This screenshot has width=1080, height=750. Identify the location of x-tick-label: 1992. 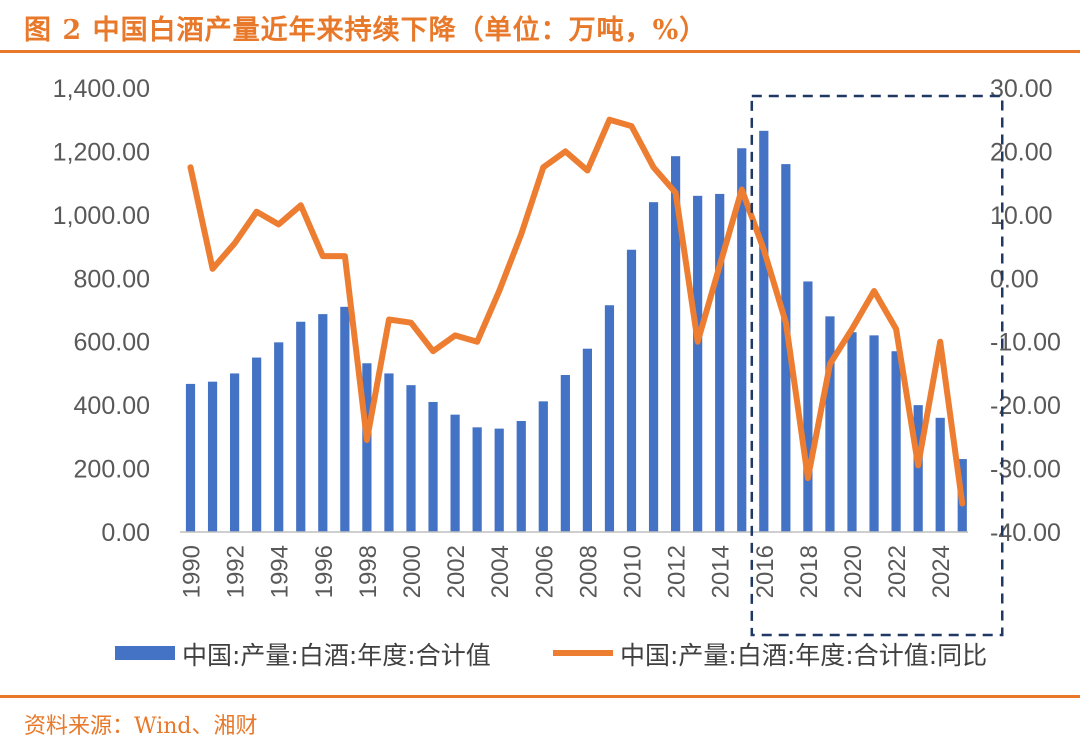
(236, 571).